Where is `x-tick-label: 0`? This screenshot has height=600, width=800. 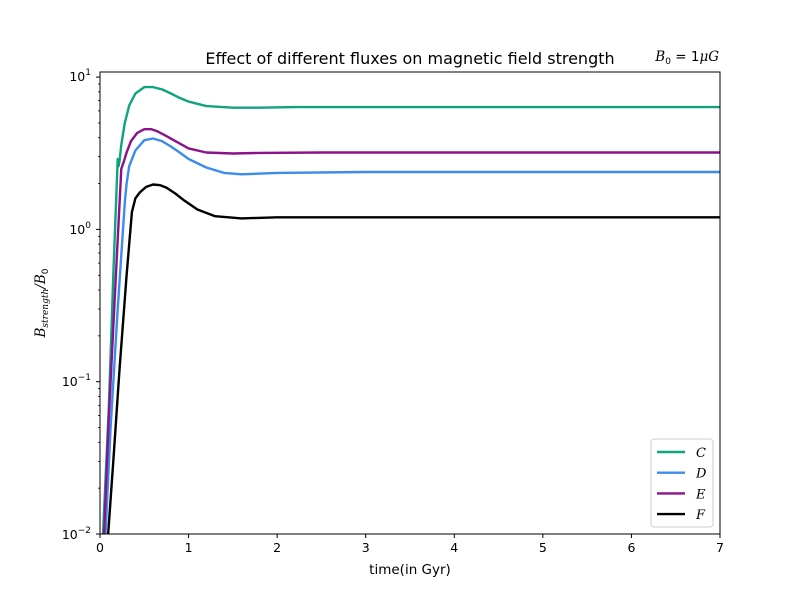 x-tick-label: 0 is located at coordinates (100, 547).